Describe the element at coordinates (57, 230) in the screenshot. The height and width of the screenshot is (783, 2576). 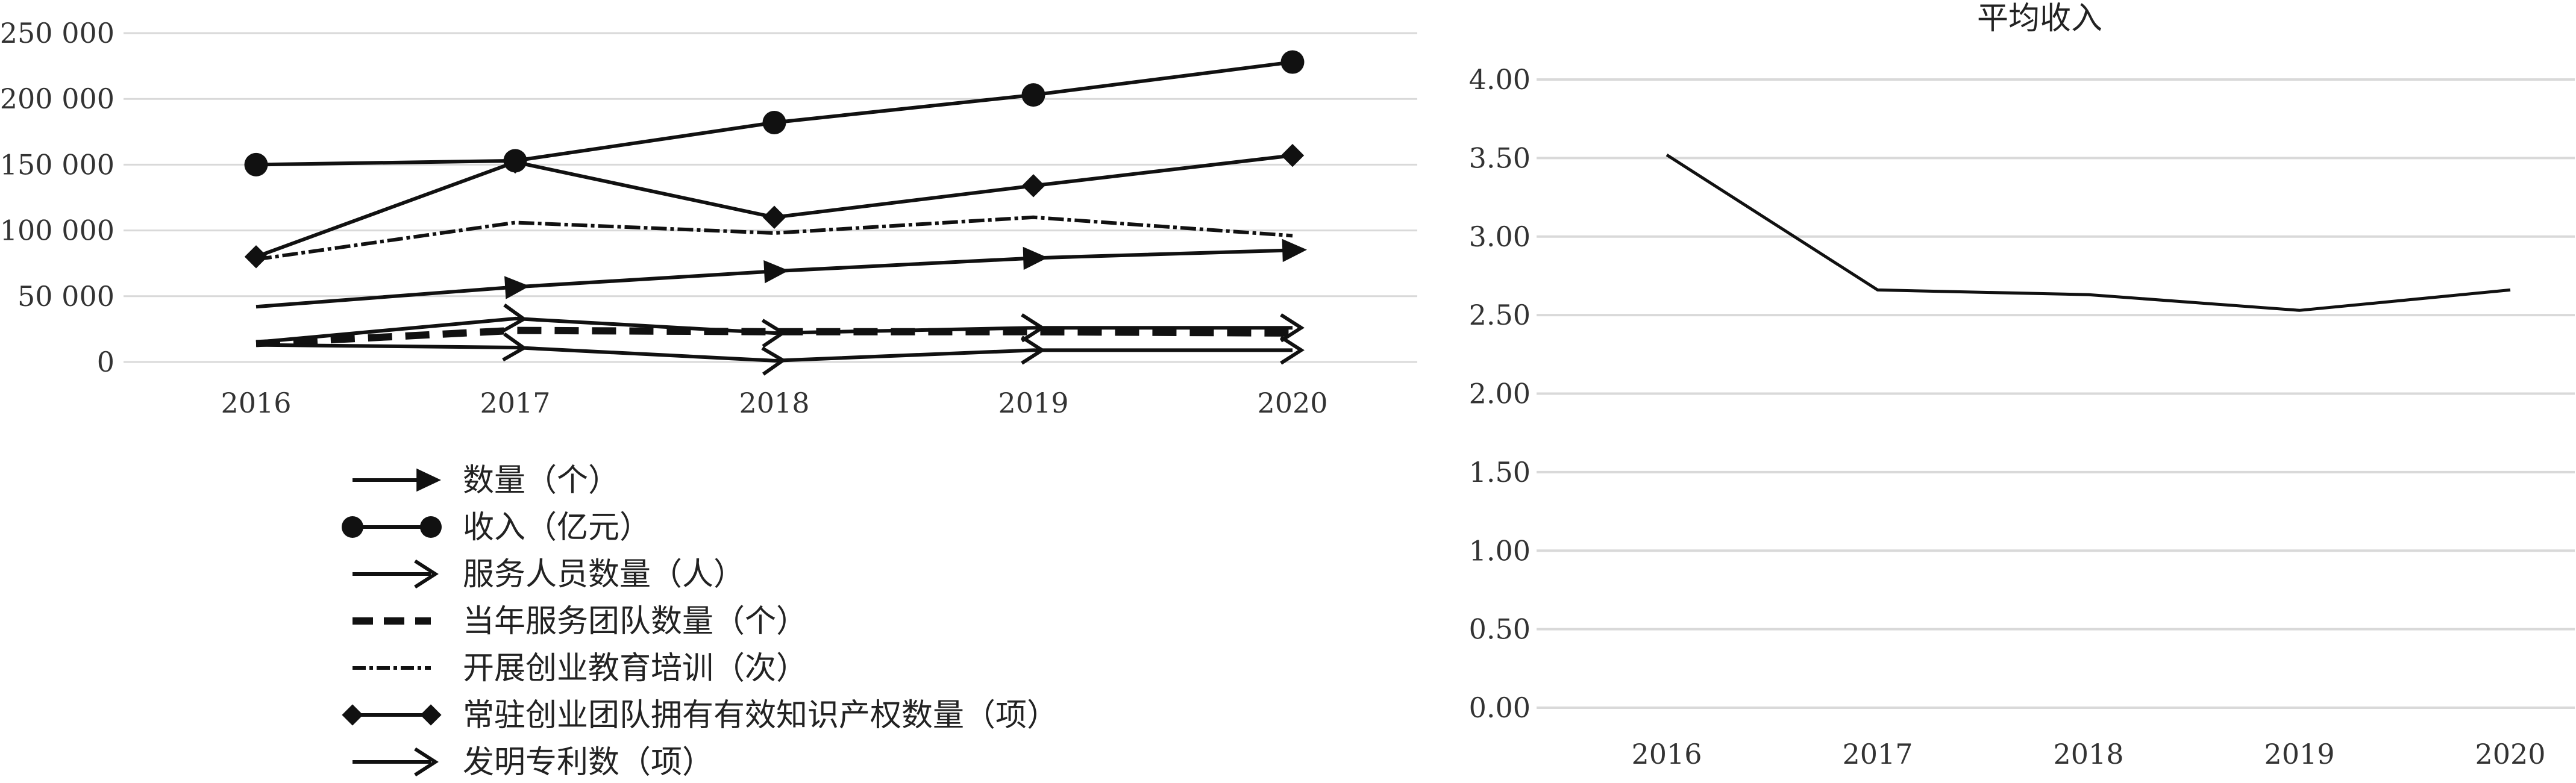
I see `left-y-tick-label: 100 000` at that location.